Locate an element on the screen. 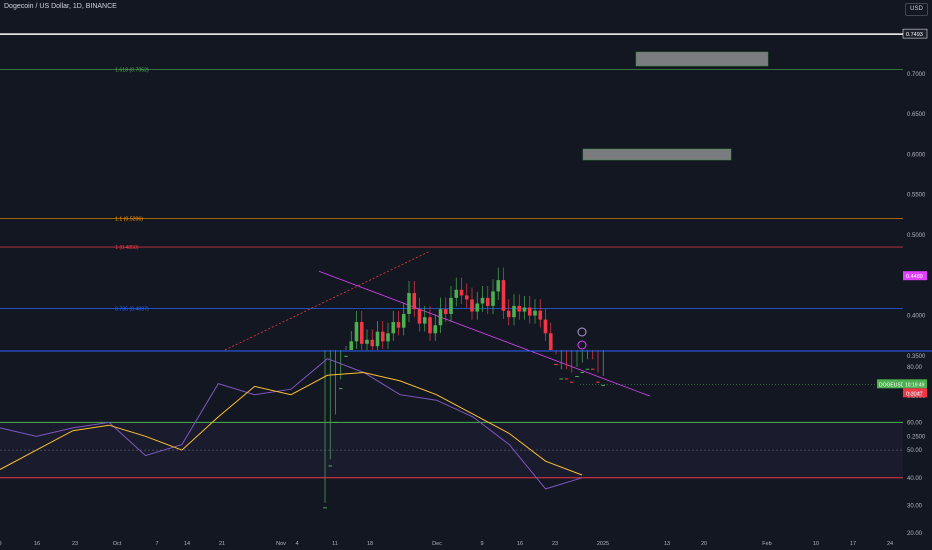  price-badge-label: 0.4489 is located at coordinates (914, 277).